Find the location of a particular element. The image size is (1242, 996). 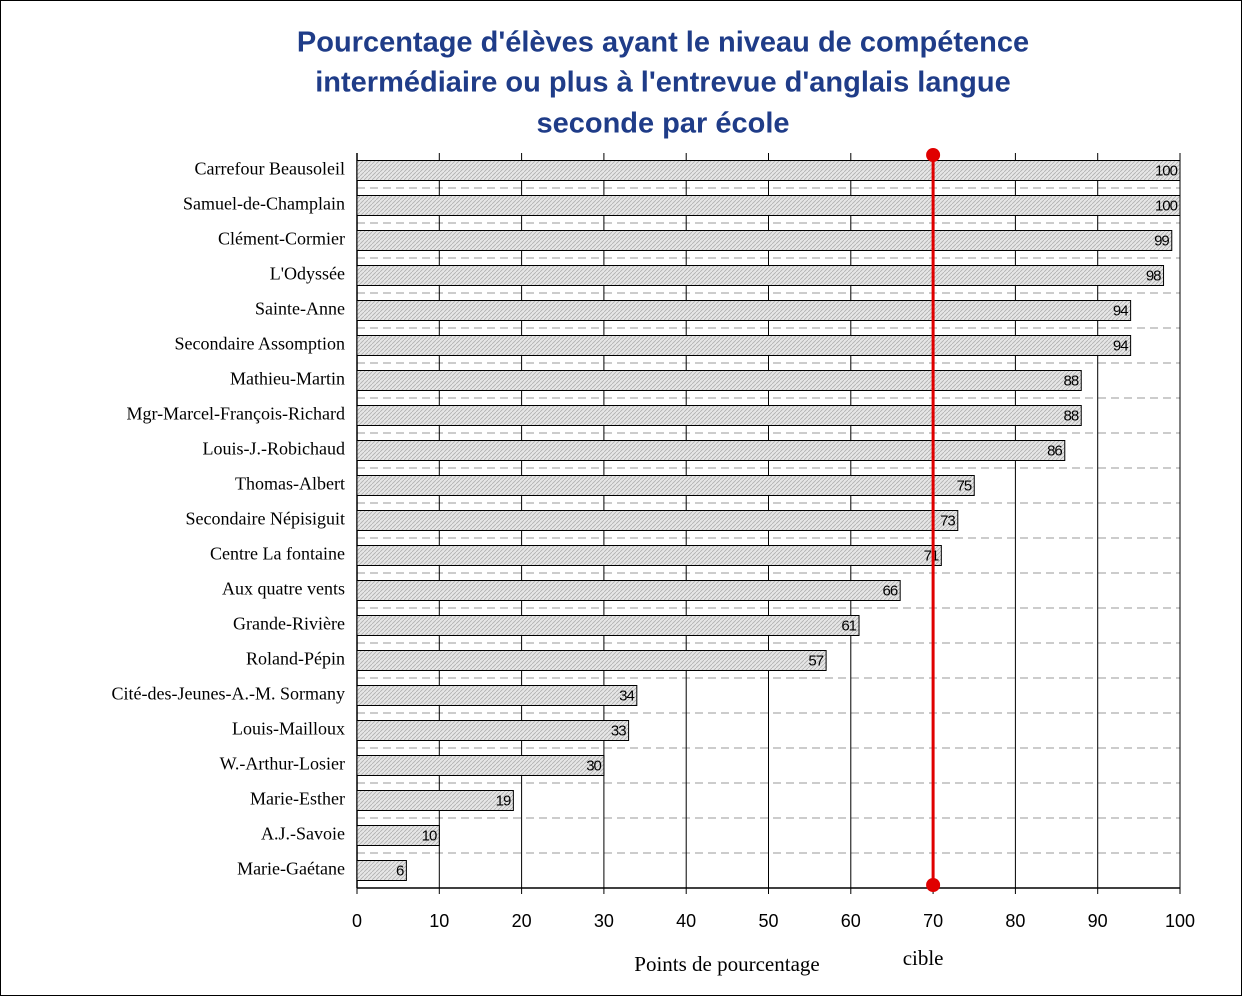

y-tick-label: Grande-Rivière is located at coordinates (289, 624).